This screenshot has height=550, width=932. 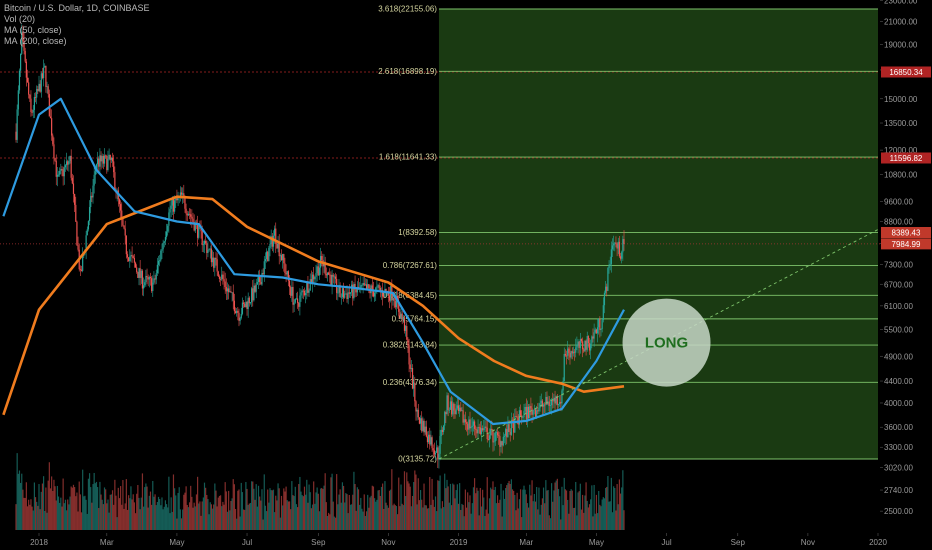 What do you see at coordinates (417, 459) in the screenshot?
I see `fib-level-label-9: 0(3135.72)` at bounding box center [417, 459].